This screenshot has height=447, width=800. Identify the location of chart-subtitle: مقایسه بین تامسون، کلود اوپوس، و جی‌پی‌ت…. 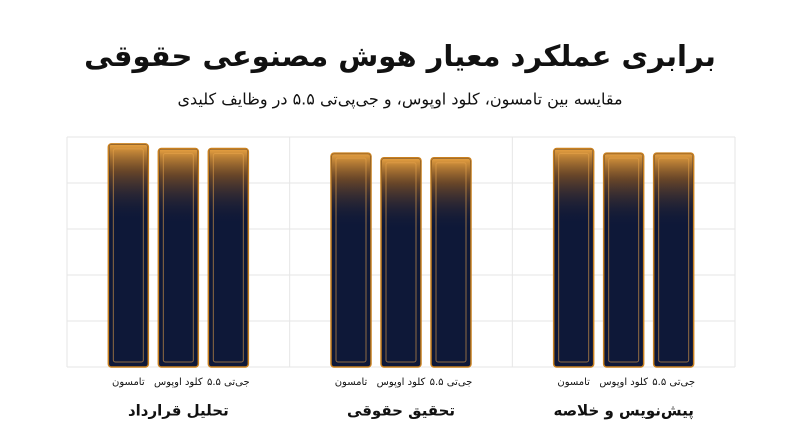
(399, 100).